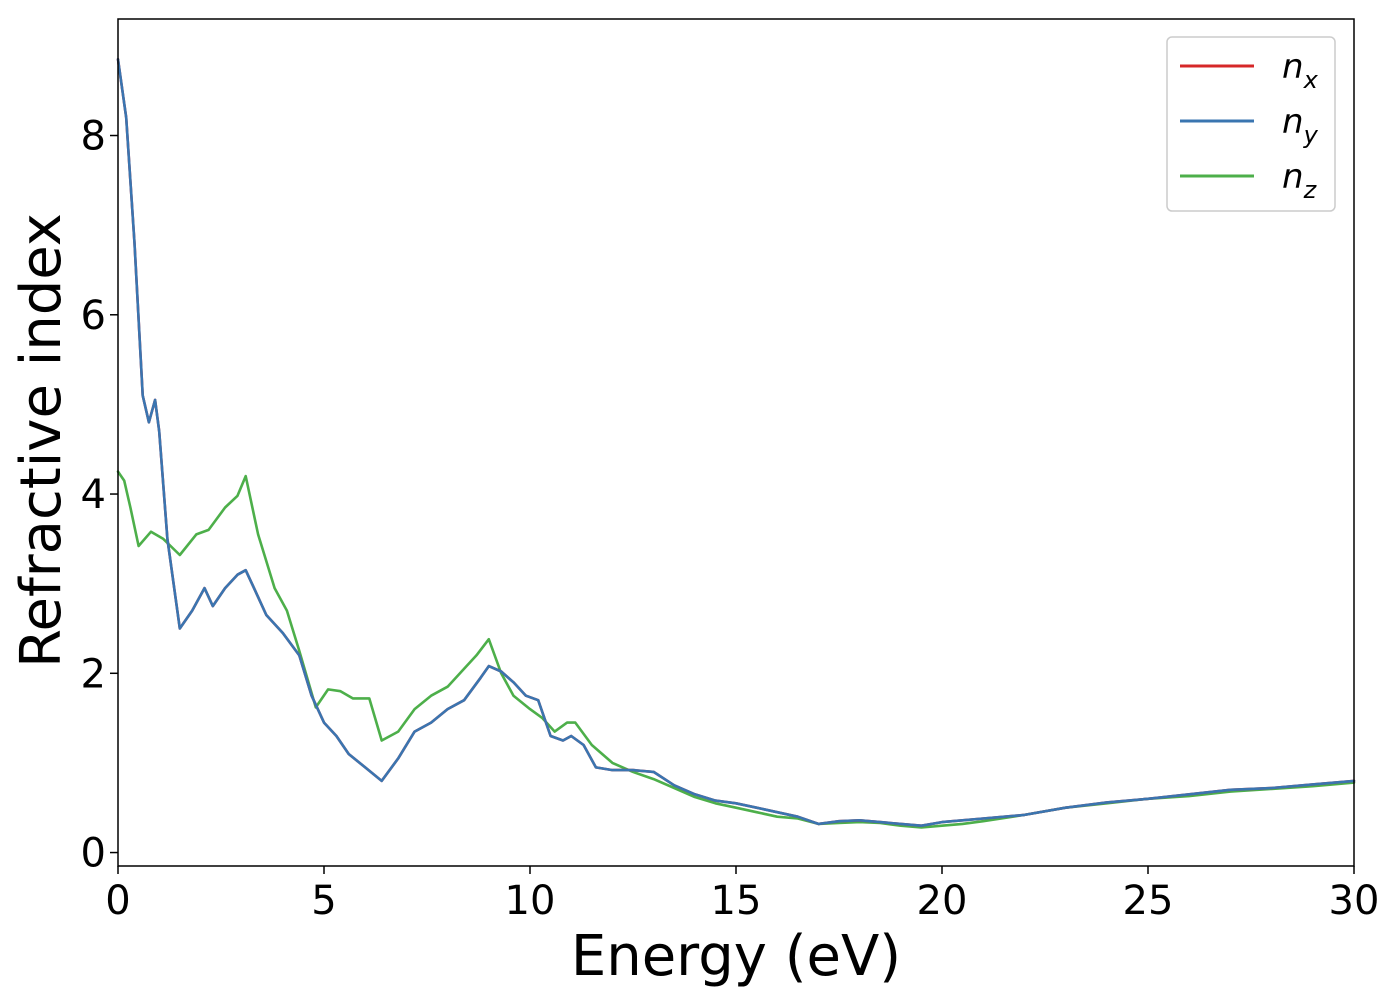 This screenshot has width=1400, height=1000. Describe the element at coordinates (1300, 70) in the screenshot. I see `legend-label-x: nx` at that location.